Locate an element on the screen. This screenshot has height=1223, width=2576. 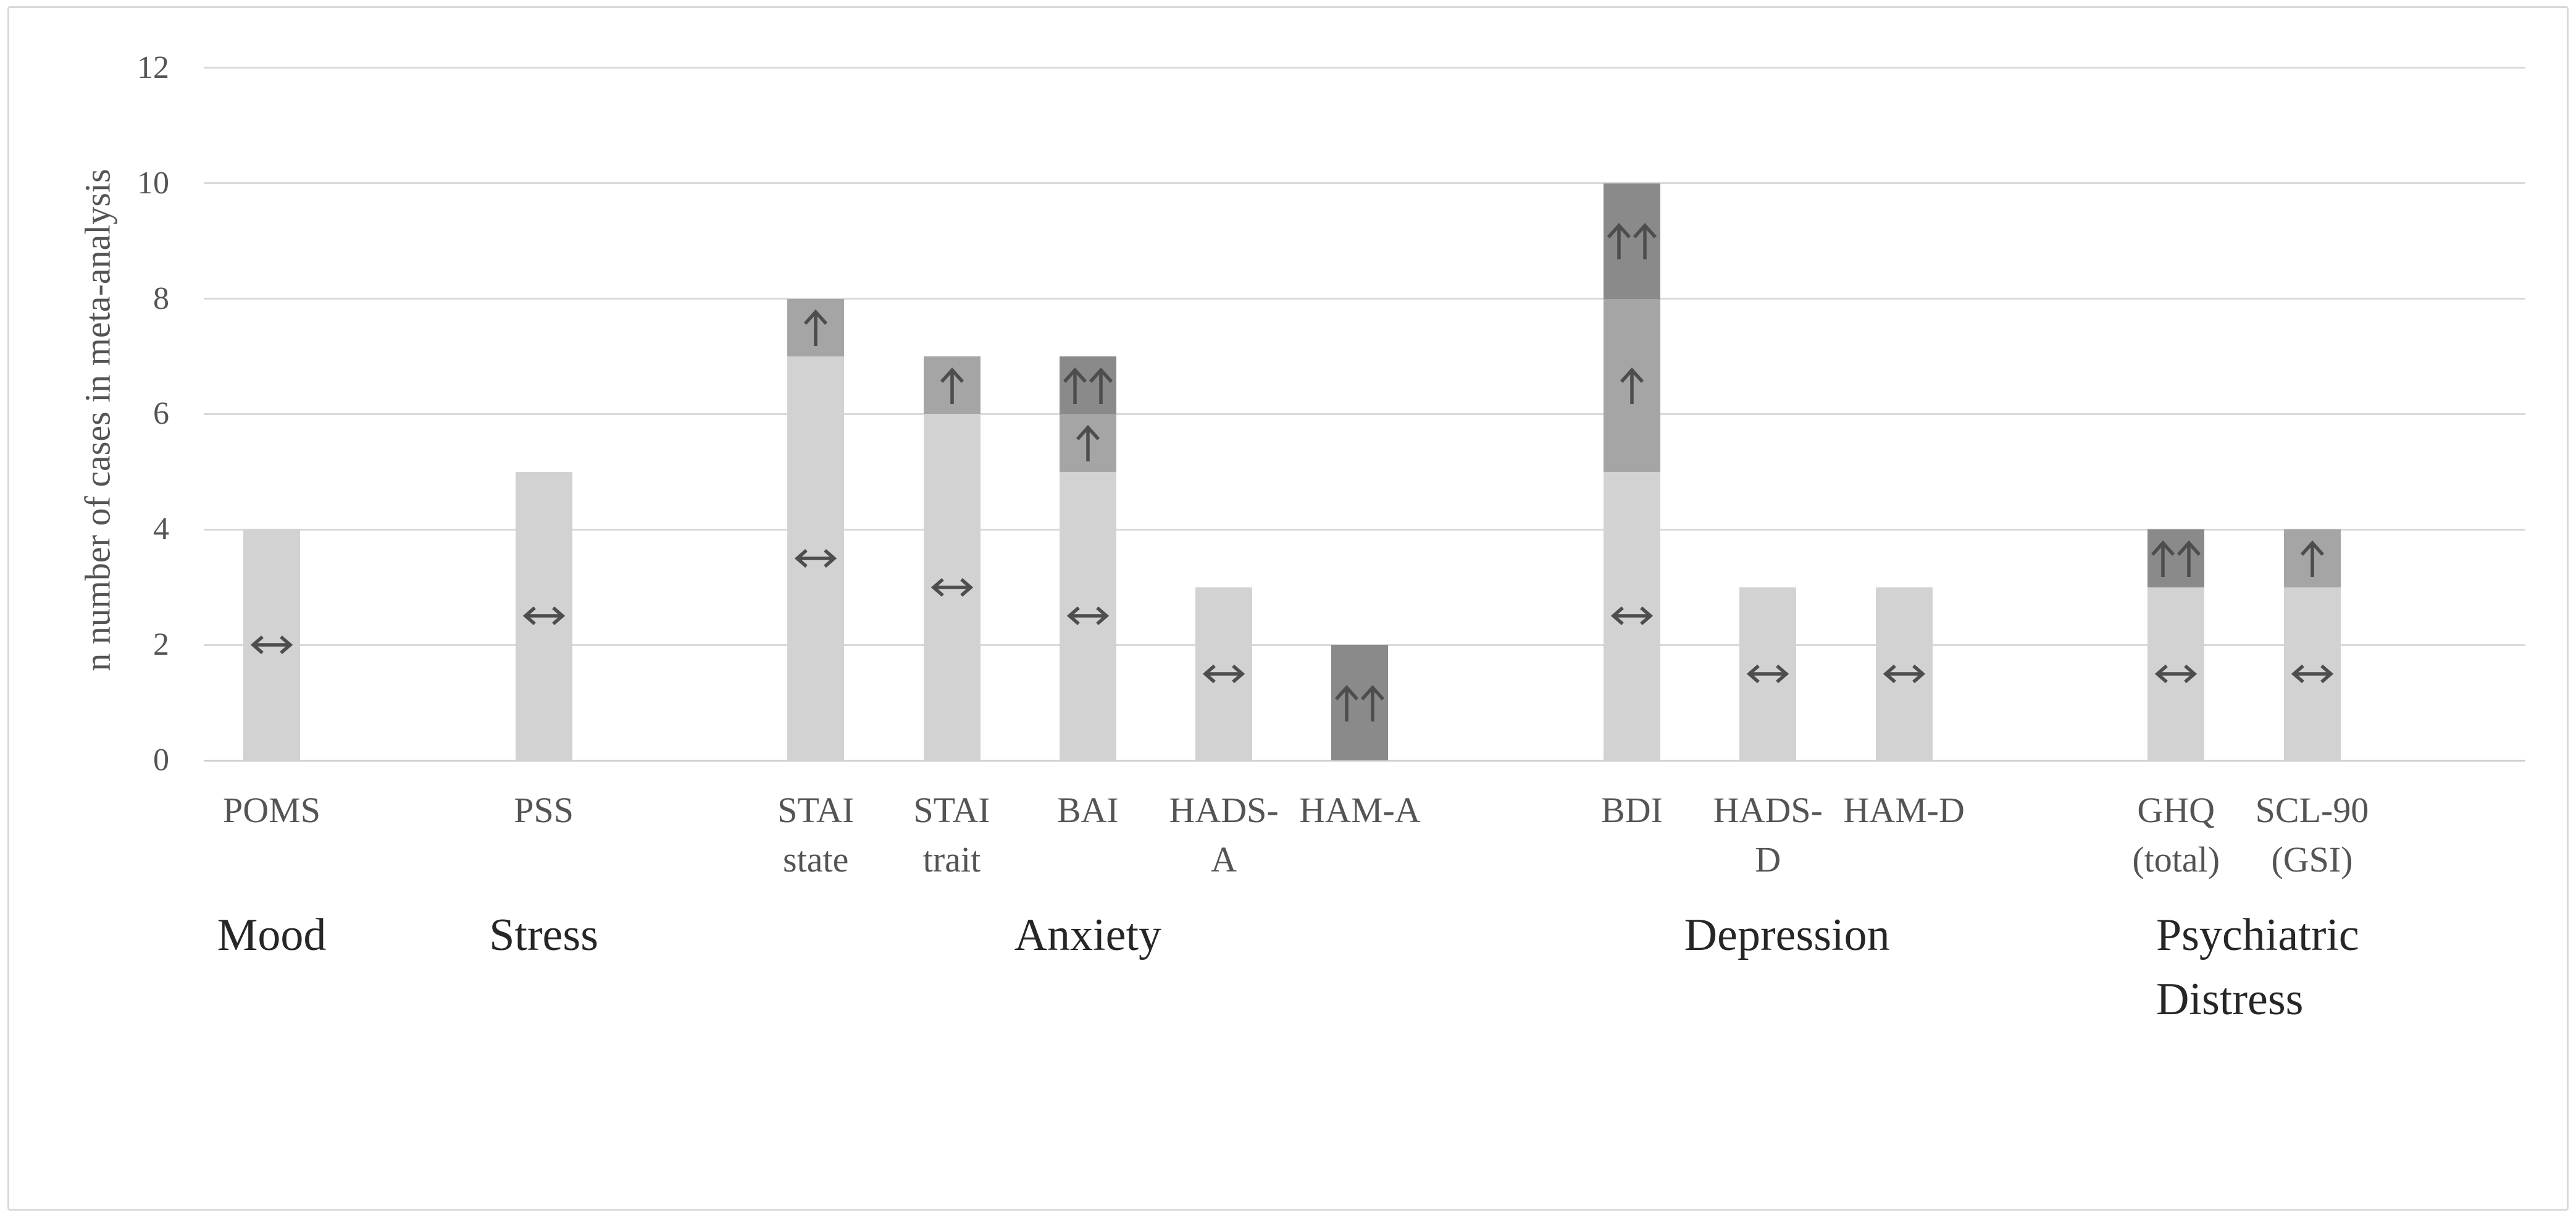
bar-bdi is located at coordinates (1632, 471).